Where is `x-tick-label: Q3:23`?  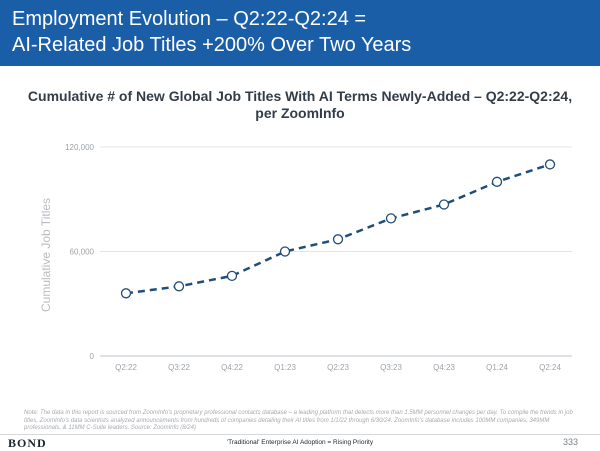 x-tick-label: Q3:23 is located at coordinates (391, 367).